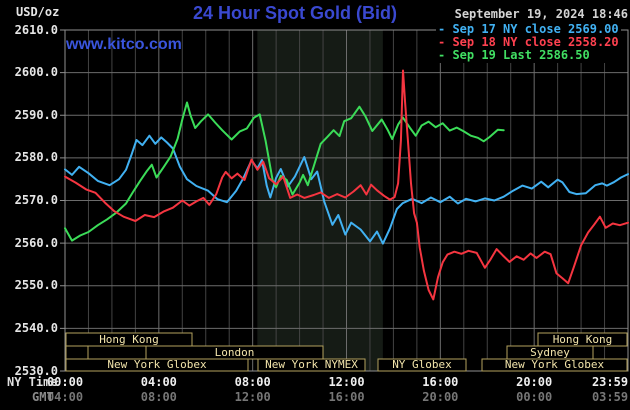 The image size is (630, 410). What do you see at coordinates (36, 370) in the screenshot?
I see `y-axis-tick-label: 2530.0` at bounding box center [36, 370].